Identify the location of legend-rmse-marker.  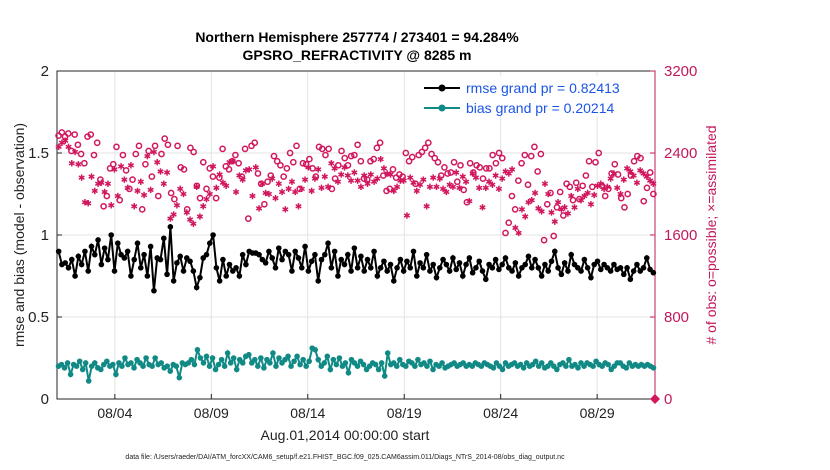
(442, 88).